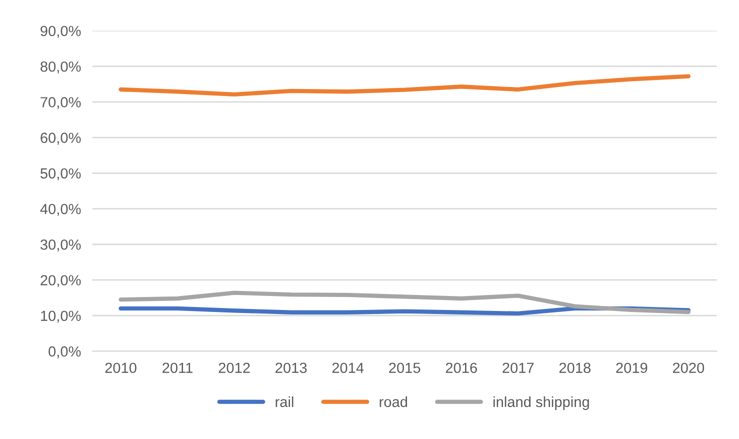  I want to click on x-tick-label: 2015, so click(404, 368).